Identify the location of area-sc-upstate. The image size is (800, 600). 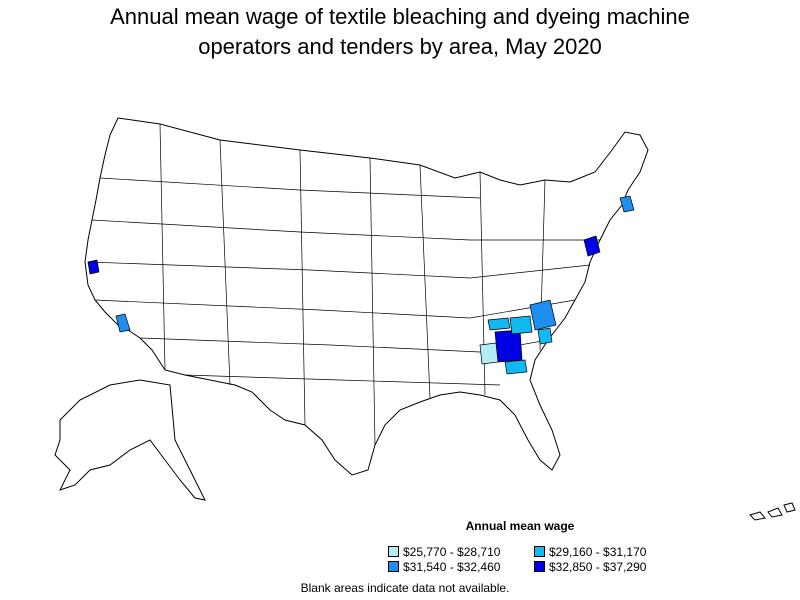
(543, 315).